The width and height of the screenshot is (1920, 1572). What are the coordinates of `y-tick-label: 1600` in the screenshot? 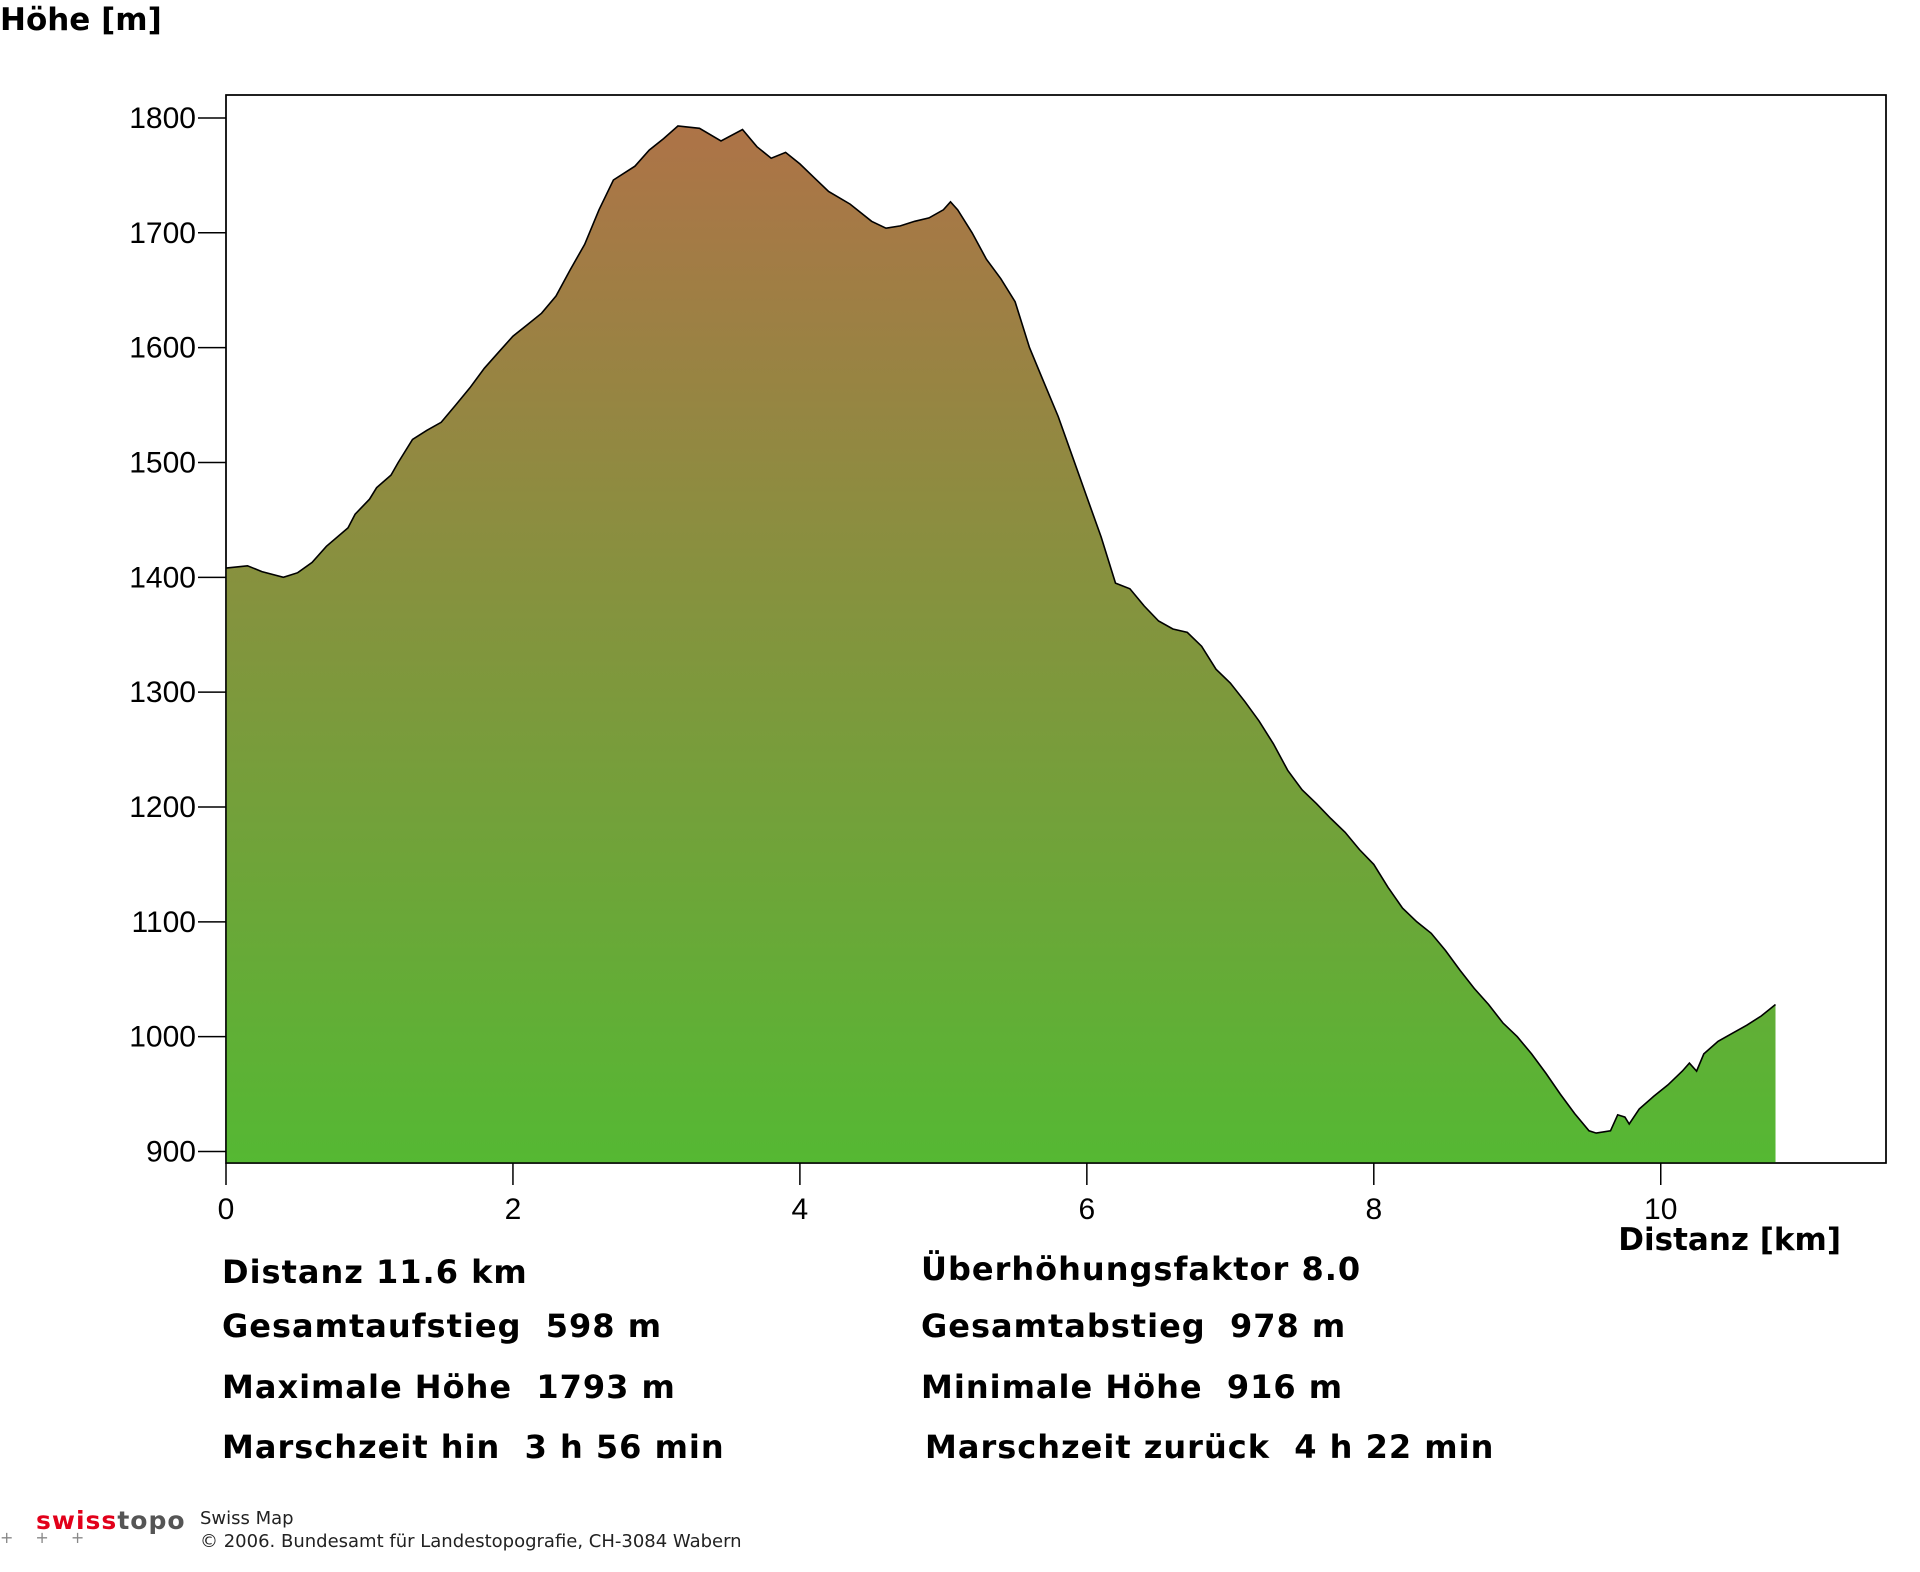 It's located at (162, 348).